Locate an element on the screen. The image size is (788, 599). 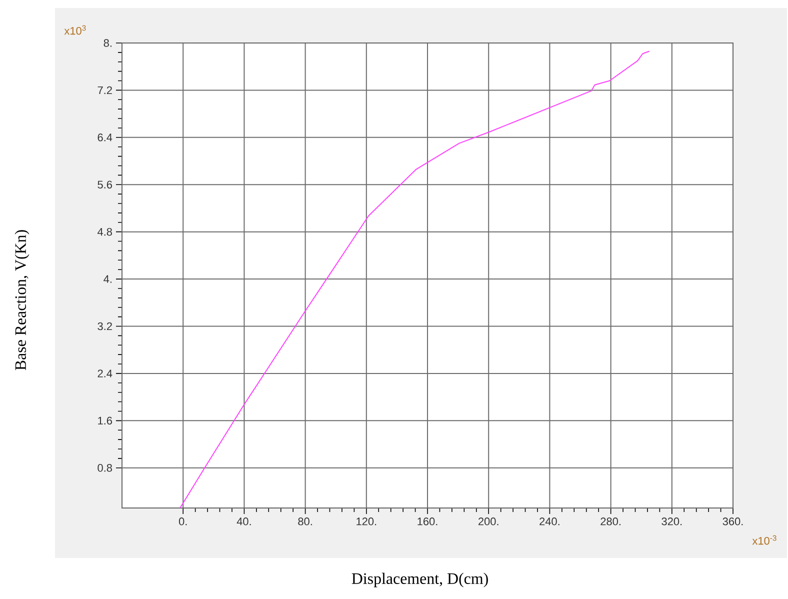
x-tick-label: 80. is located at coordinates (305, 522).